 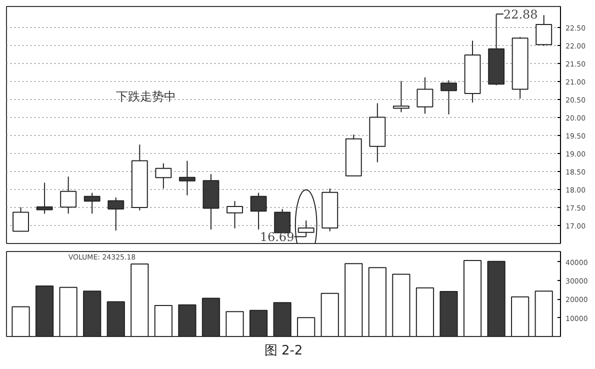 What do you see at coordinates (277, 237) in the screenshot?
I see `annotation: 16.69` at bounding box center [277, 237].